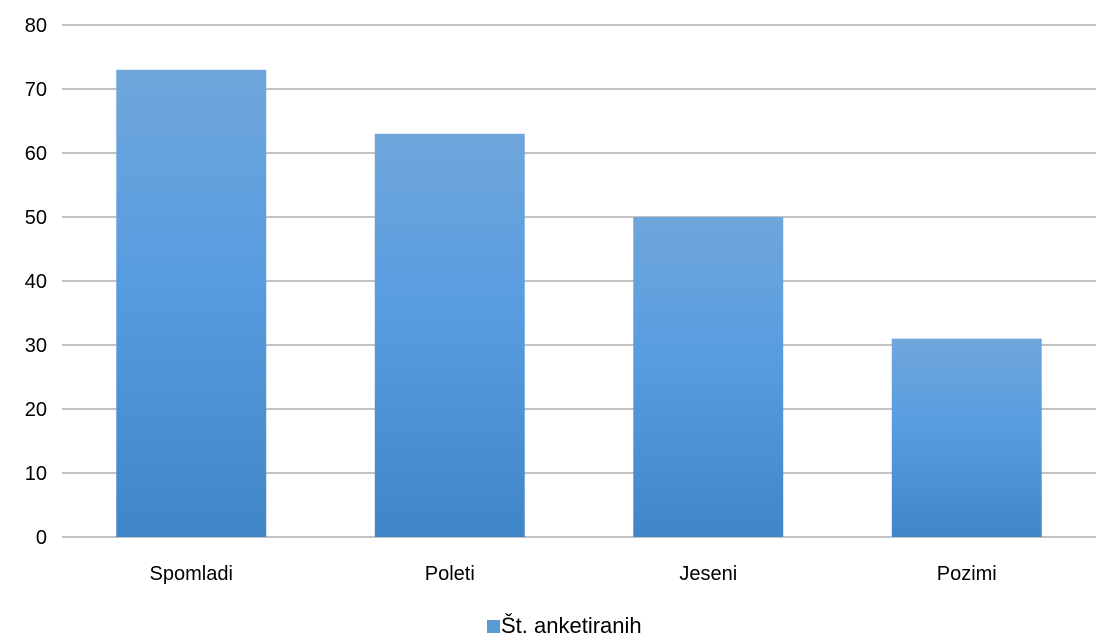  What do you see at coordinates (36, 90) in the screenshot?
I see `y-tick-label: 70` at bounding box center [36, 90].